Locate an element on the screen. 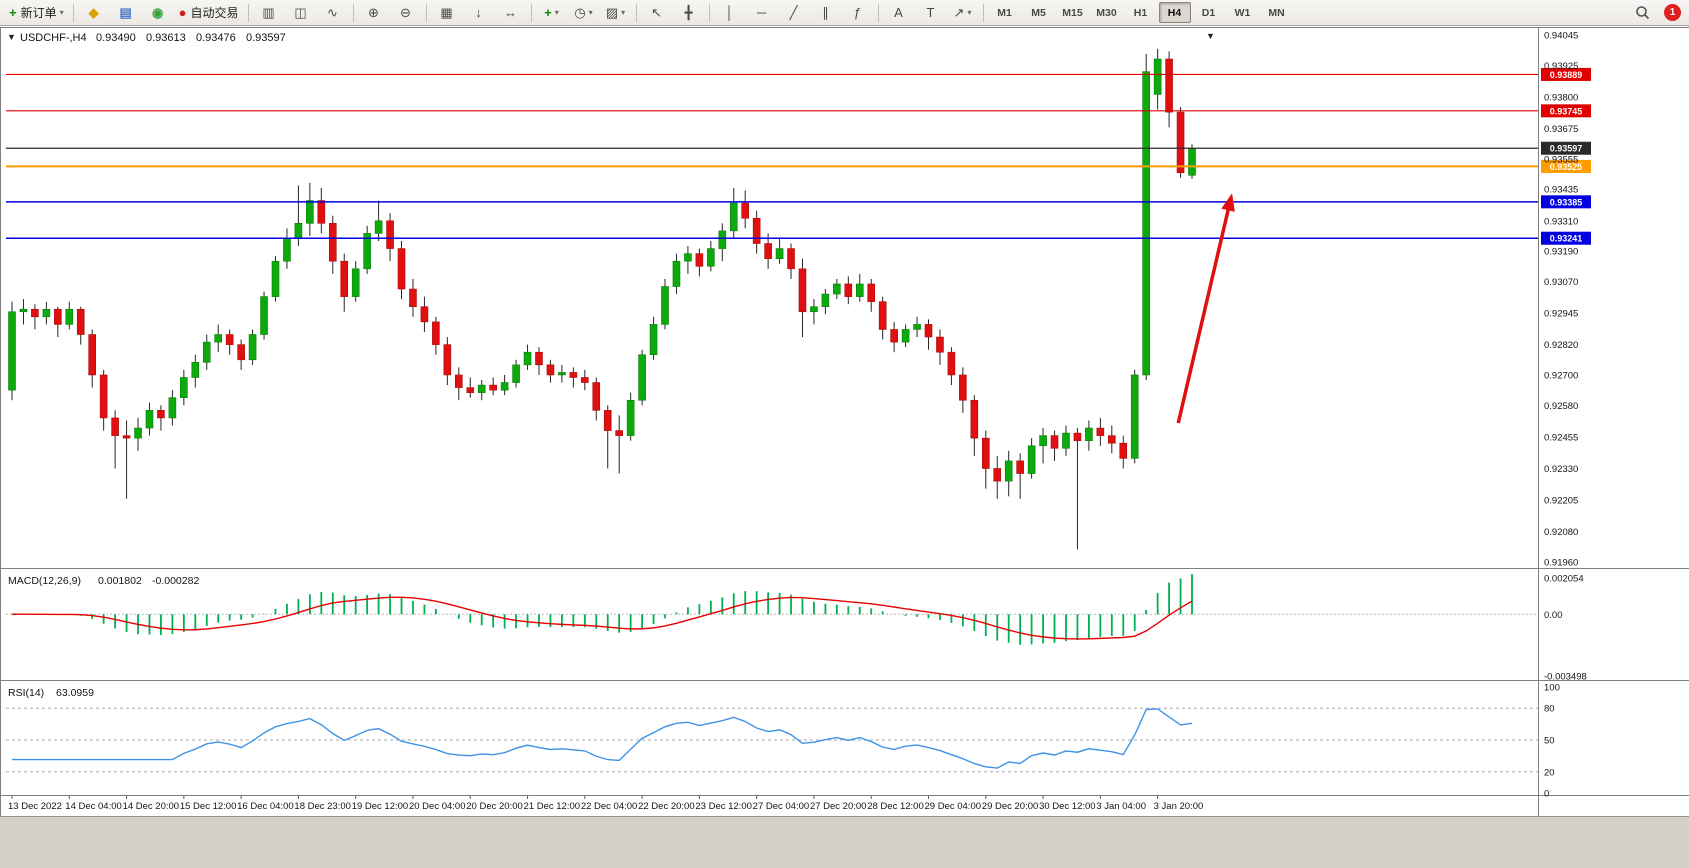 The height and width of the screenshot is (868, 1689). time-axis-label: 16 Dec 04:00 is located at coordinates (265, 806).